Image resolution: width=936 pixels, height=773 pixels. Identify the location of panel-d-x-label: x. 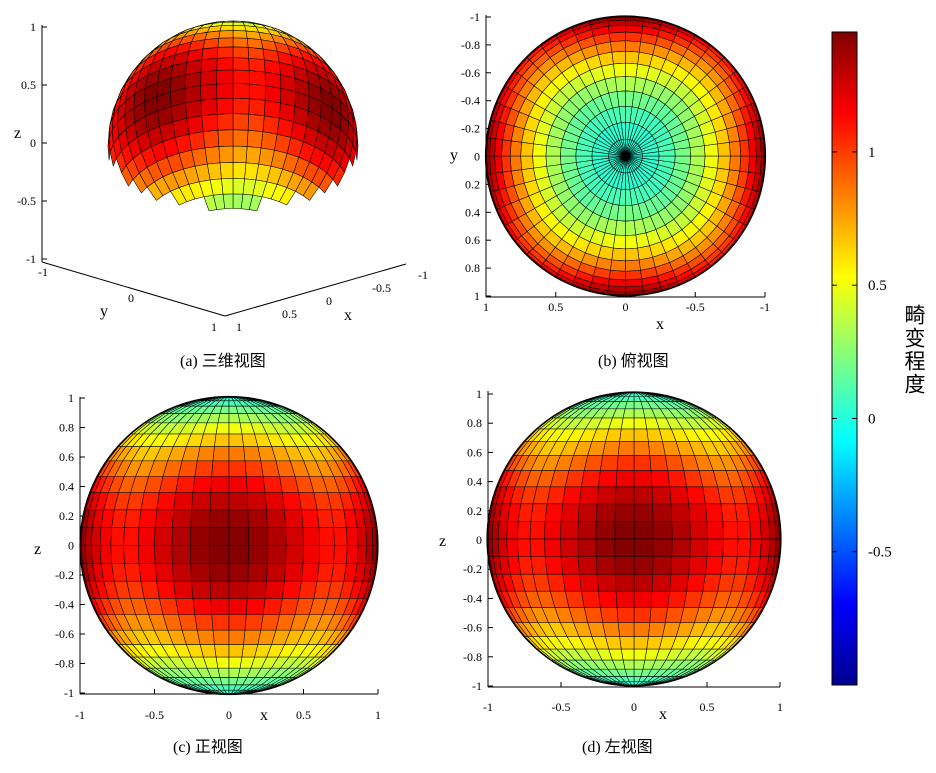
(663, 714).